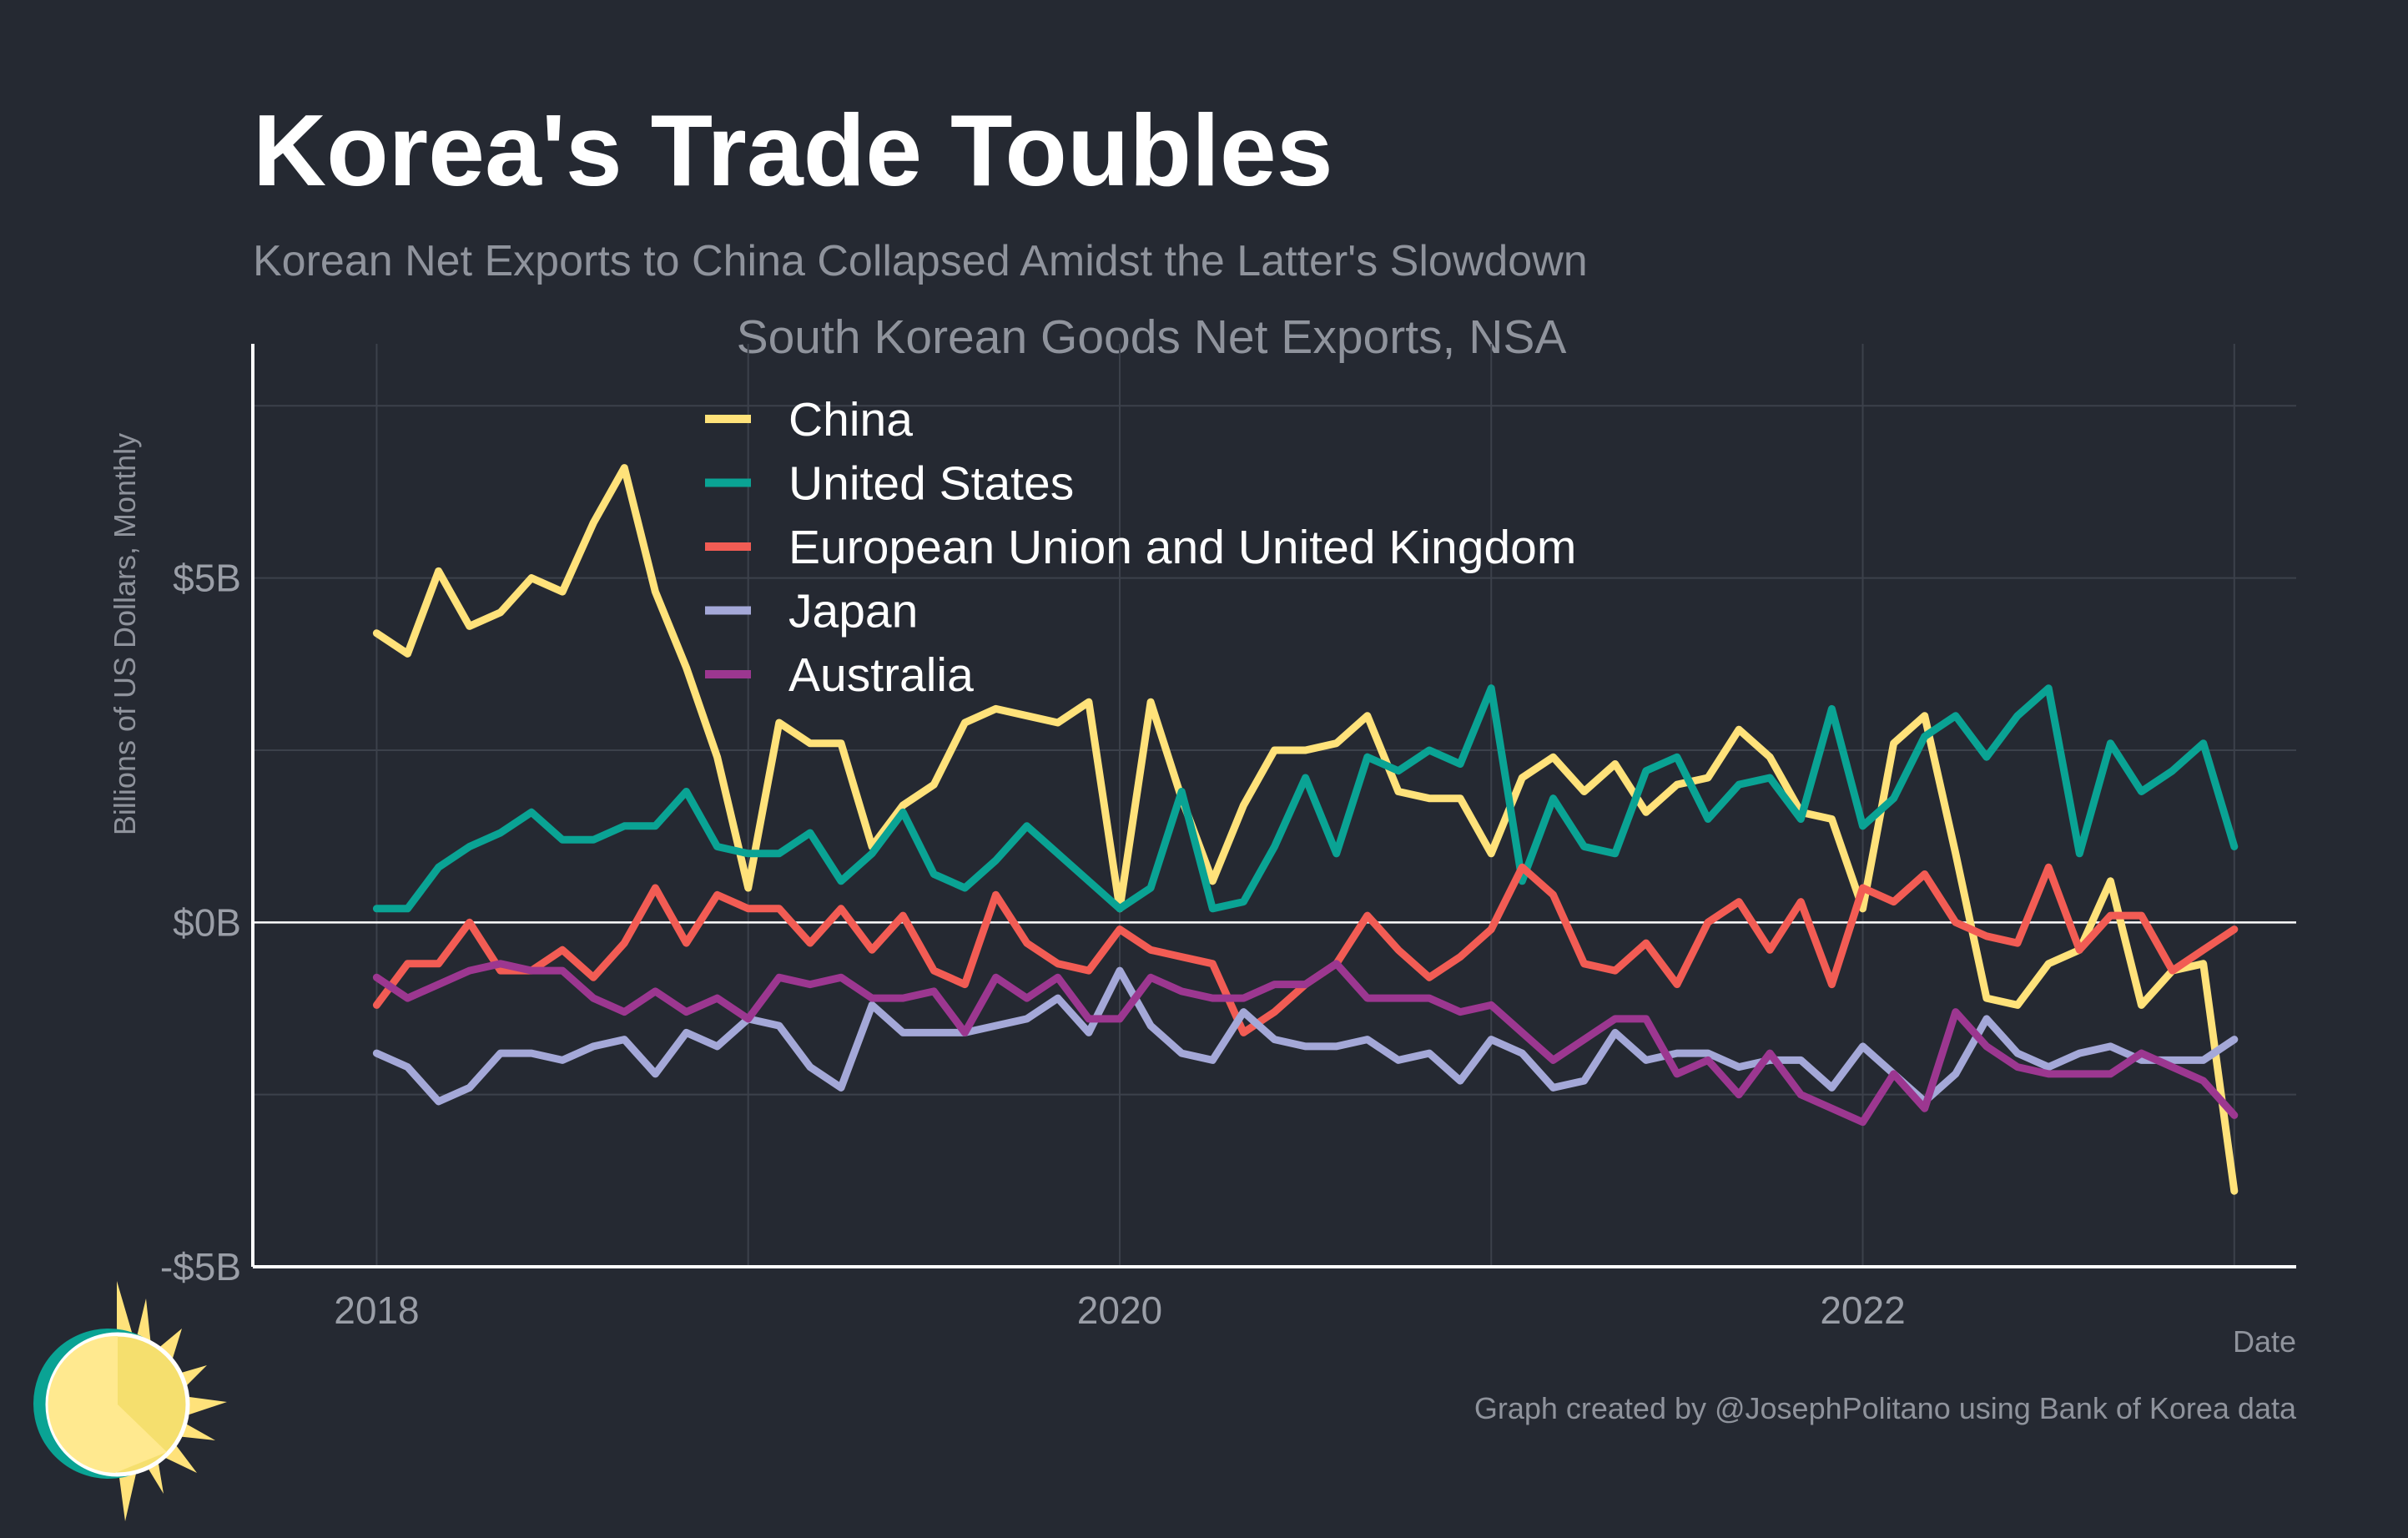 This screenshot has height=1538, width=2408. I want to click on legend-label-united-states: United States, so click(931, 484).